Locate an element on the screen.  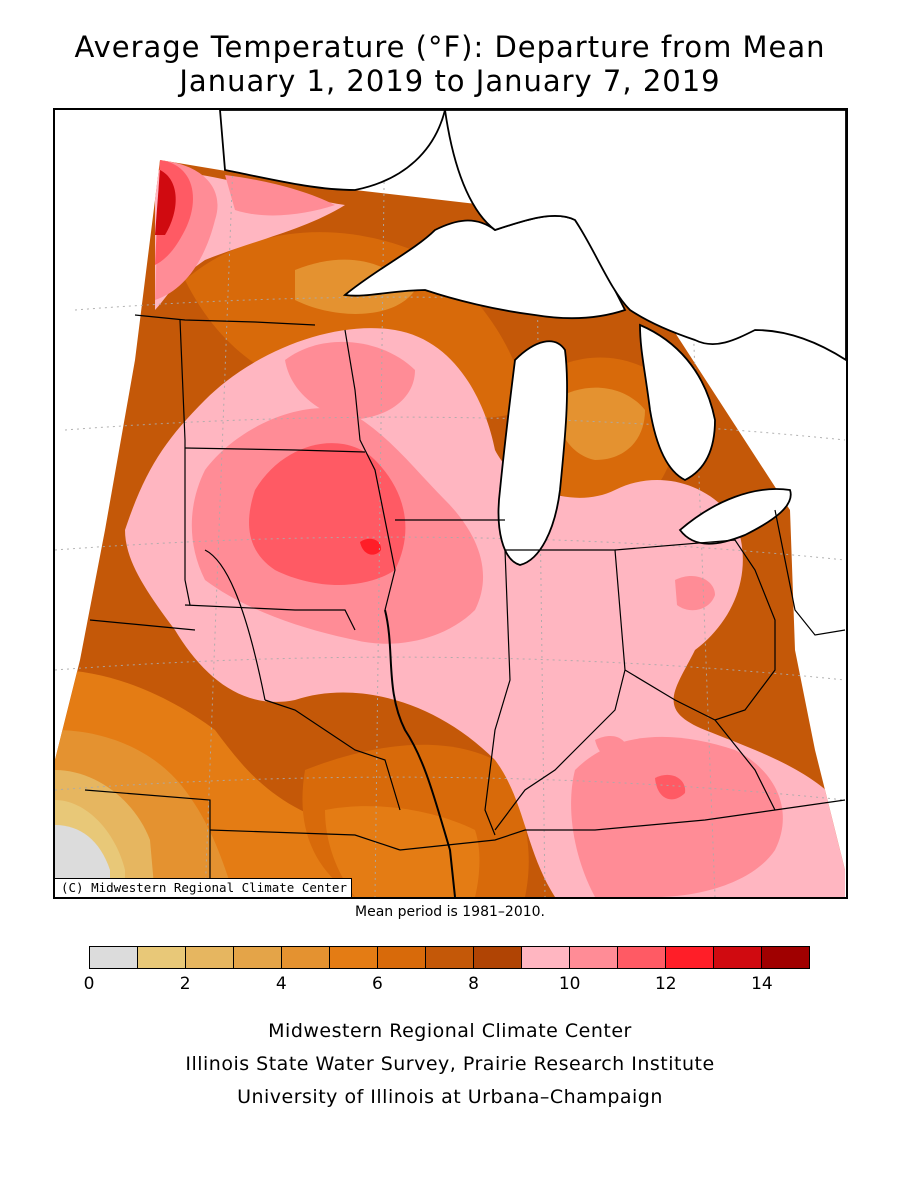
color-legend-bar is located at coordinates (449, 957).